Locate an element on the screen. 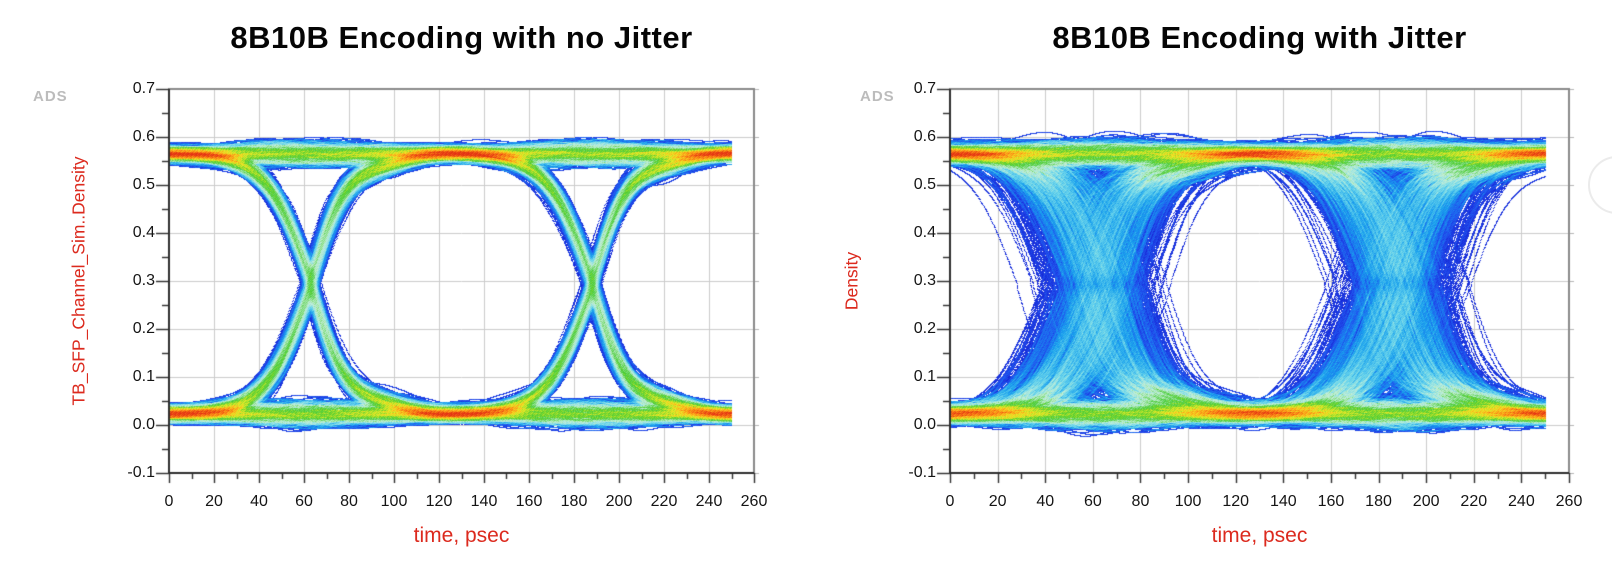 The width and height of the screenshot is (1612, 576). chart-title-jitter: 8B10B Encoding with Jitter is located at coordinates (1259, 37).